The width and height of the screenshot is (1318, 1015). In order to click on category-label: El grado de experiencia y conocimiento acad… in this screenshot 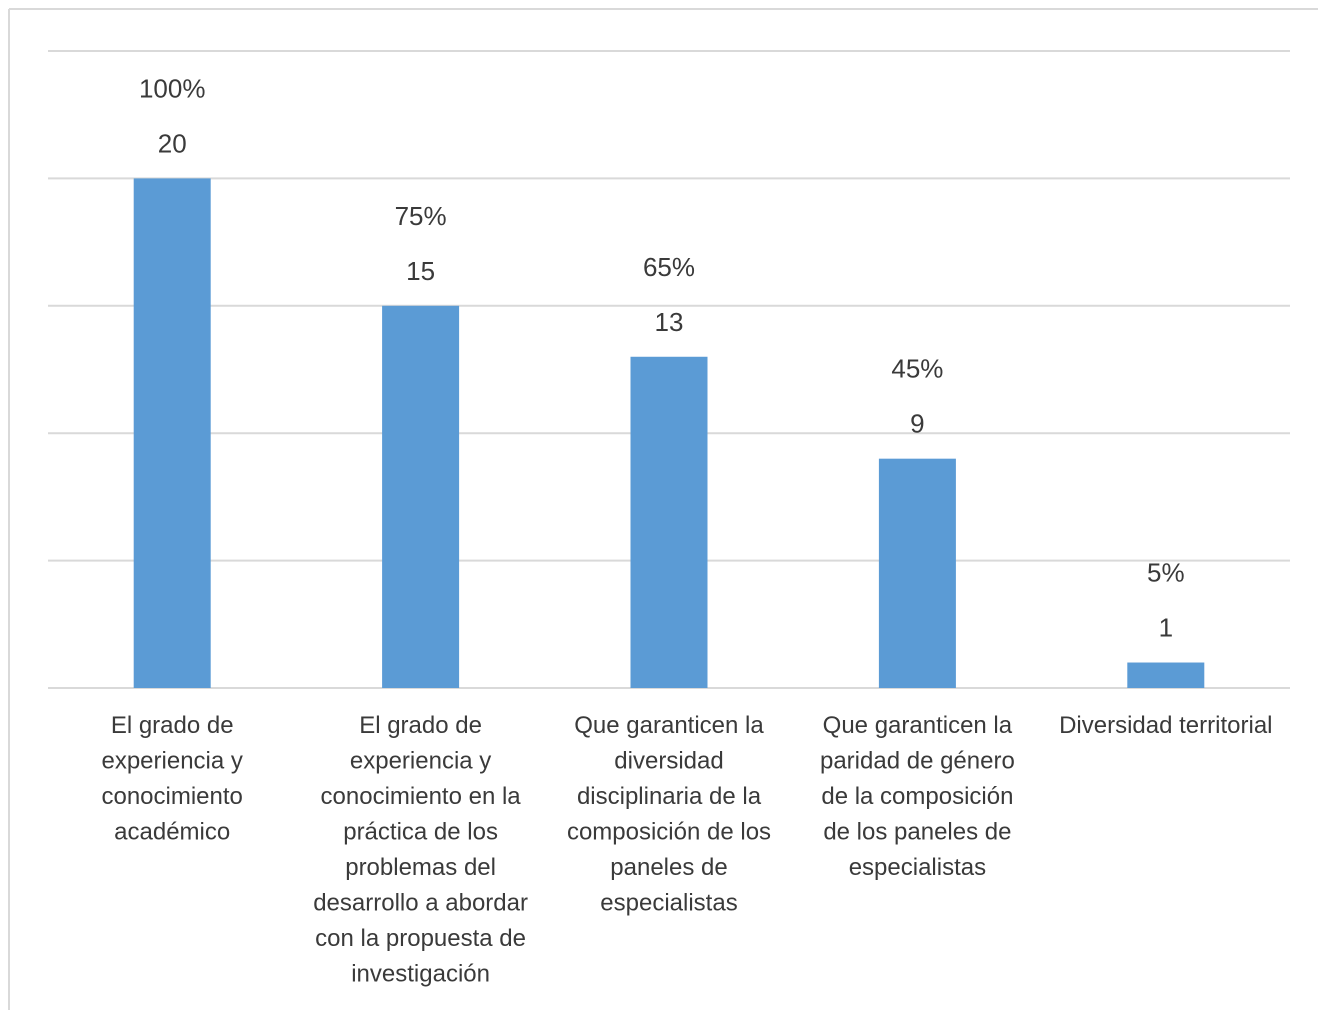, I will do `click(171, 779)`.